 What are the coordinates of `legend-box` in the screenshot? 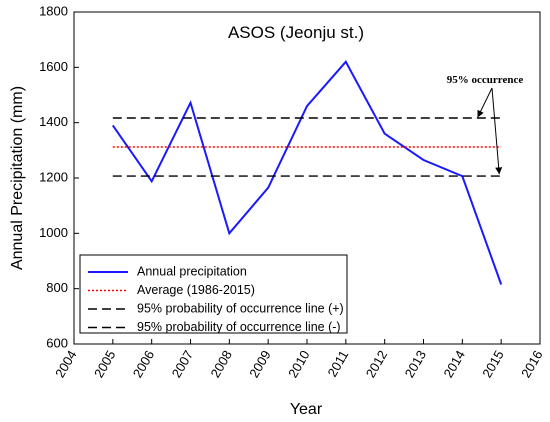 It's located at (213, 294).